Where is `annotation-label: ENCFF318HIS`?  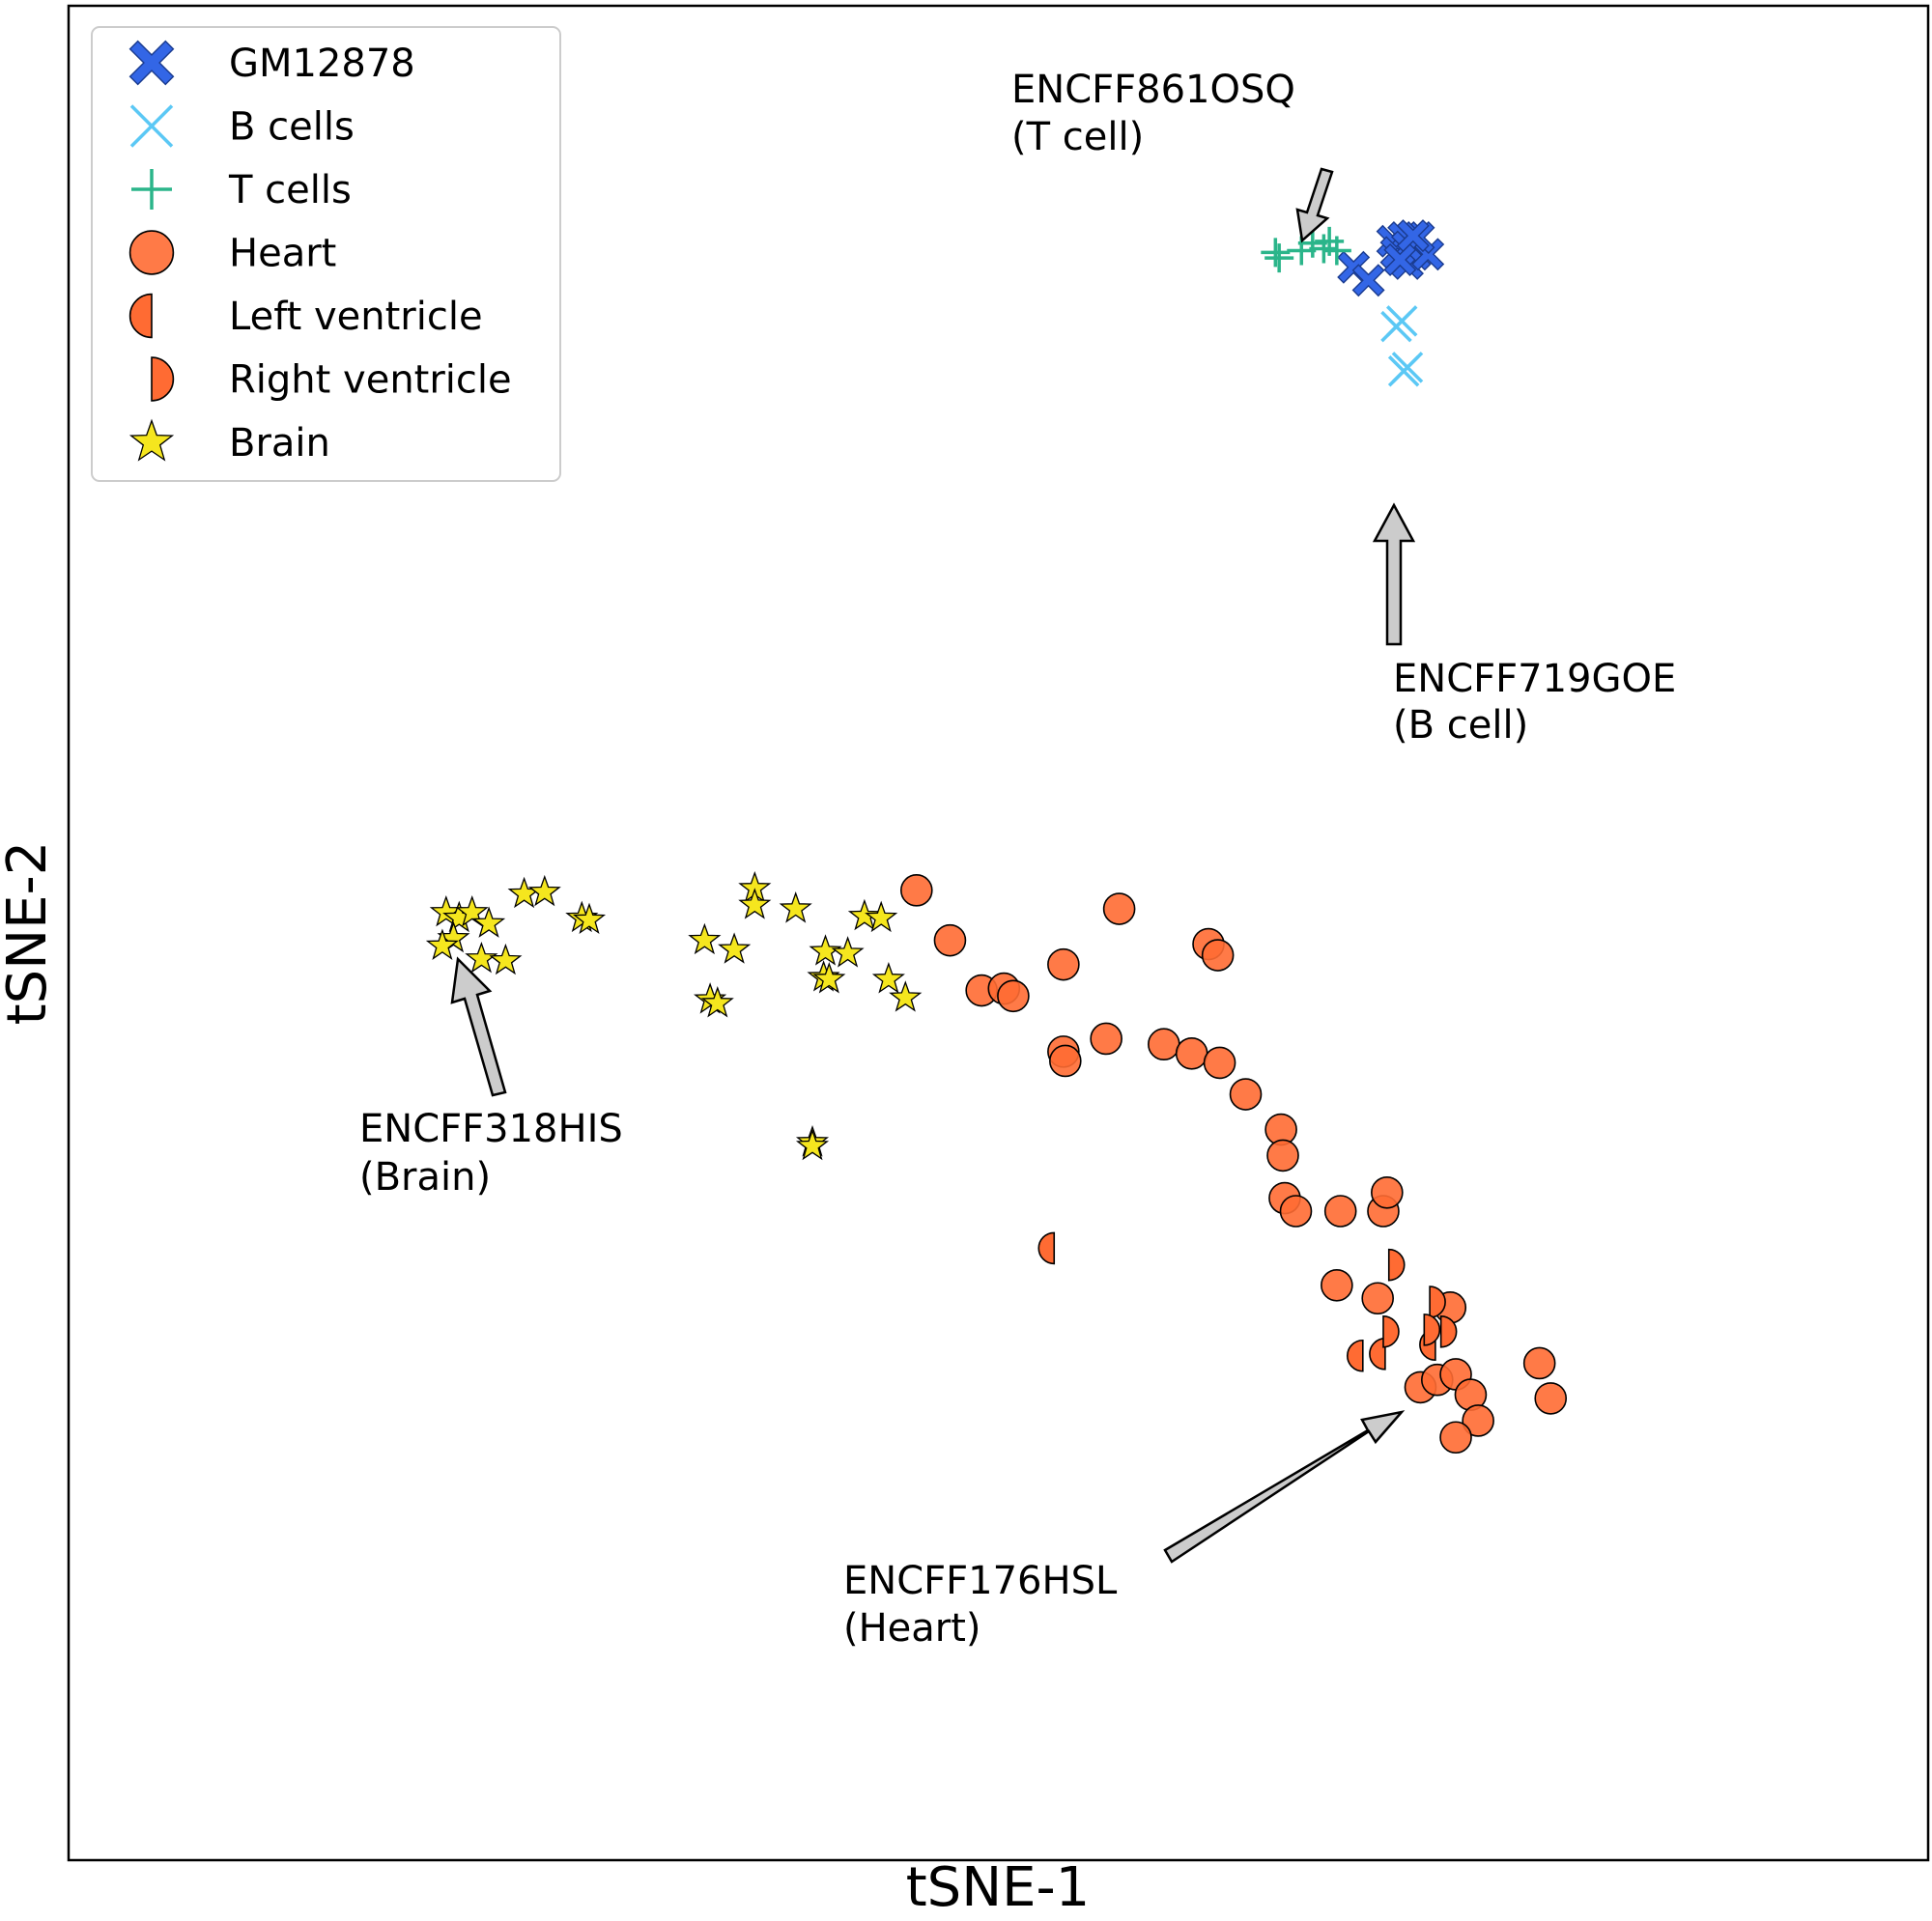
annotation-label: ENCFF318HIS is located at coordinates (491, 1129).